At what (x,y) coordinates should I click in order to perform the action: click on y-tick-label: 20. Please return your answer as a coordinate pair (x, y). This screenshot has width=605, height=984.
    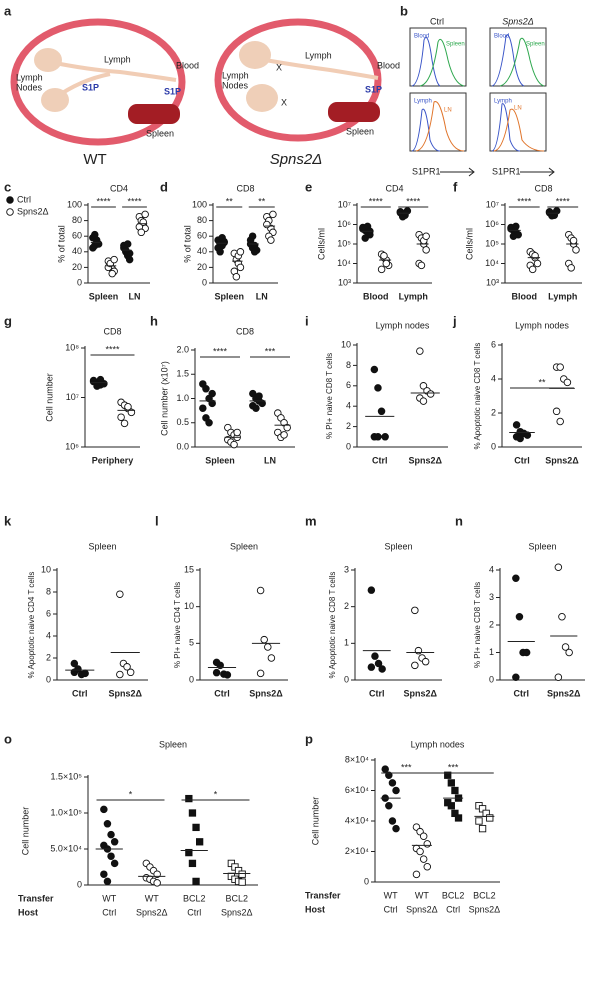
    Looking at the image, I should click on (77, 267).